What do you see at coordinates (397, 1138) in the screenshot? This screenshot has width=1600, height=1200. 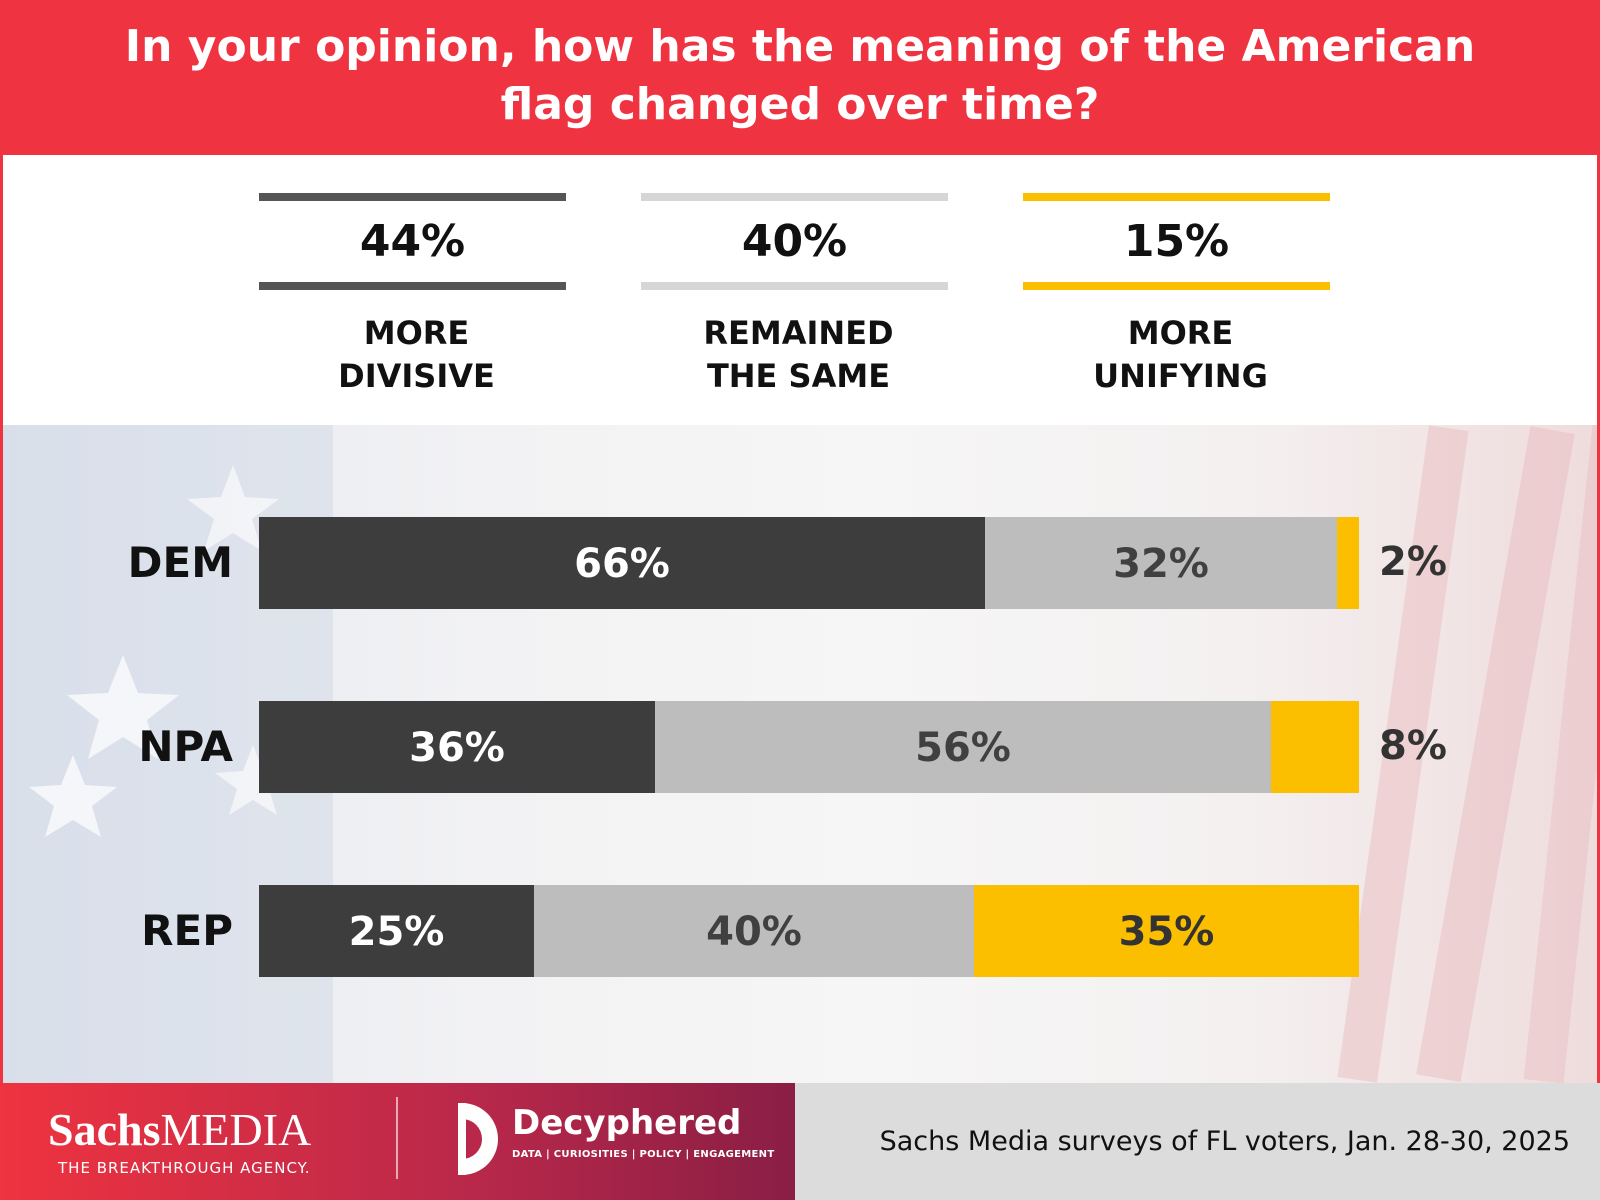 I see `footer-divider` at bounding box center [397, 1138].